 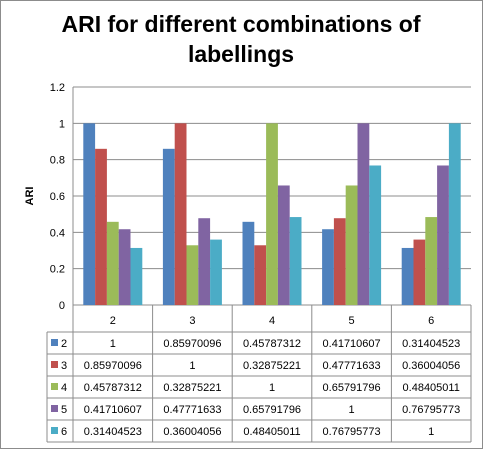 What do you see at coordinates (57, 88) in the screenshot?
I see `y-tick-label: 1.2` at bounding box center [57, 88].